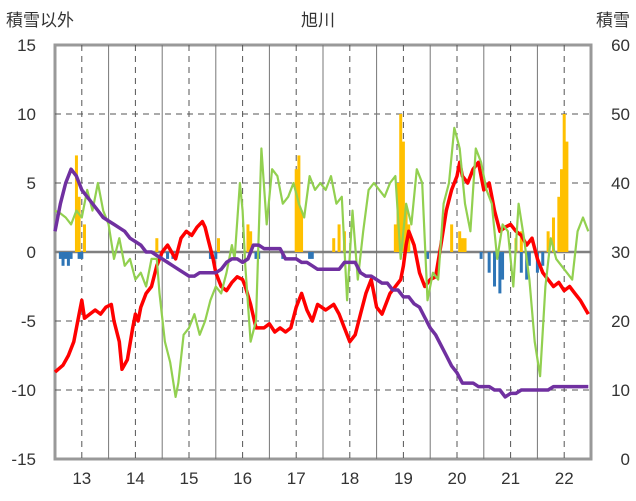 This screenshot has height=501, width=636. I want to click on left-tick-label: -5, so click(28, 321).